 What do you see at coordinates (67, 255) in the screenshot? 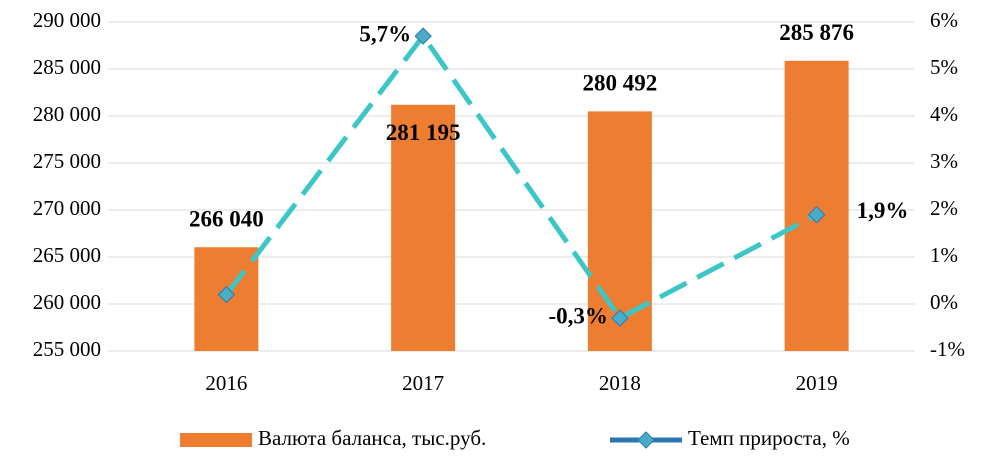
I see `y-tick-label: 265 000` at bounding box center [67, 255].